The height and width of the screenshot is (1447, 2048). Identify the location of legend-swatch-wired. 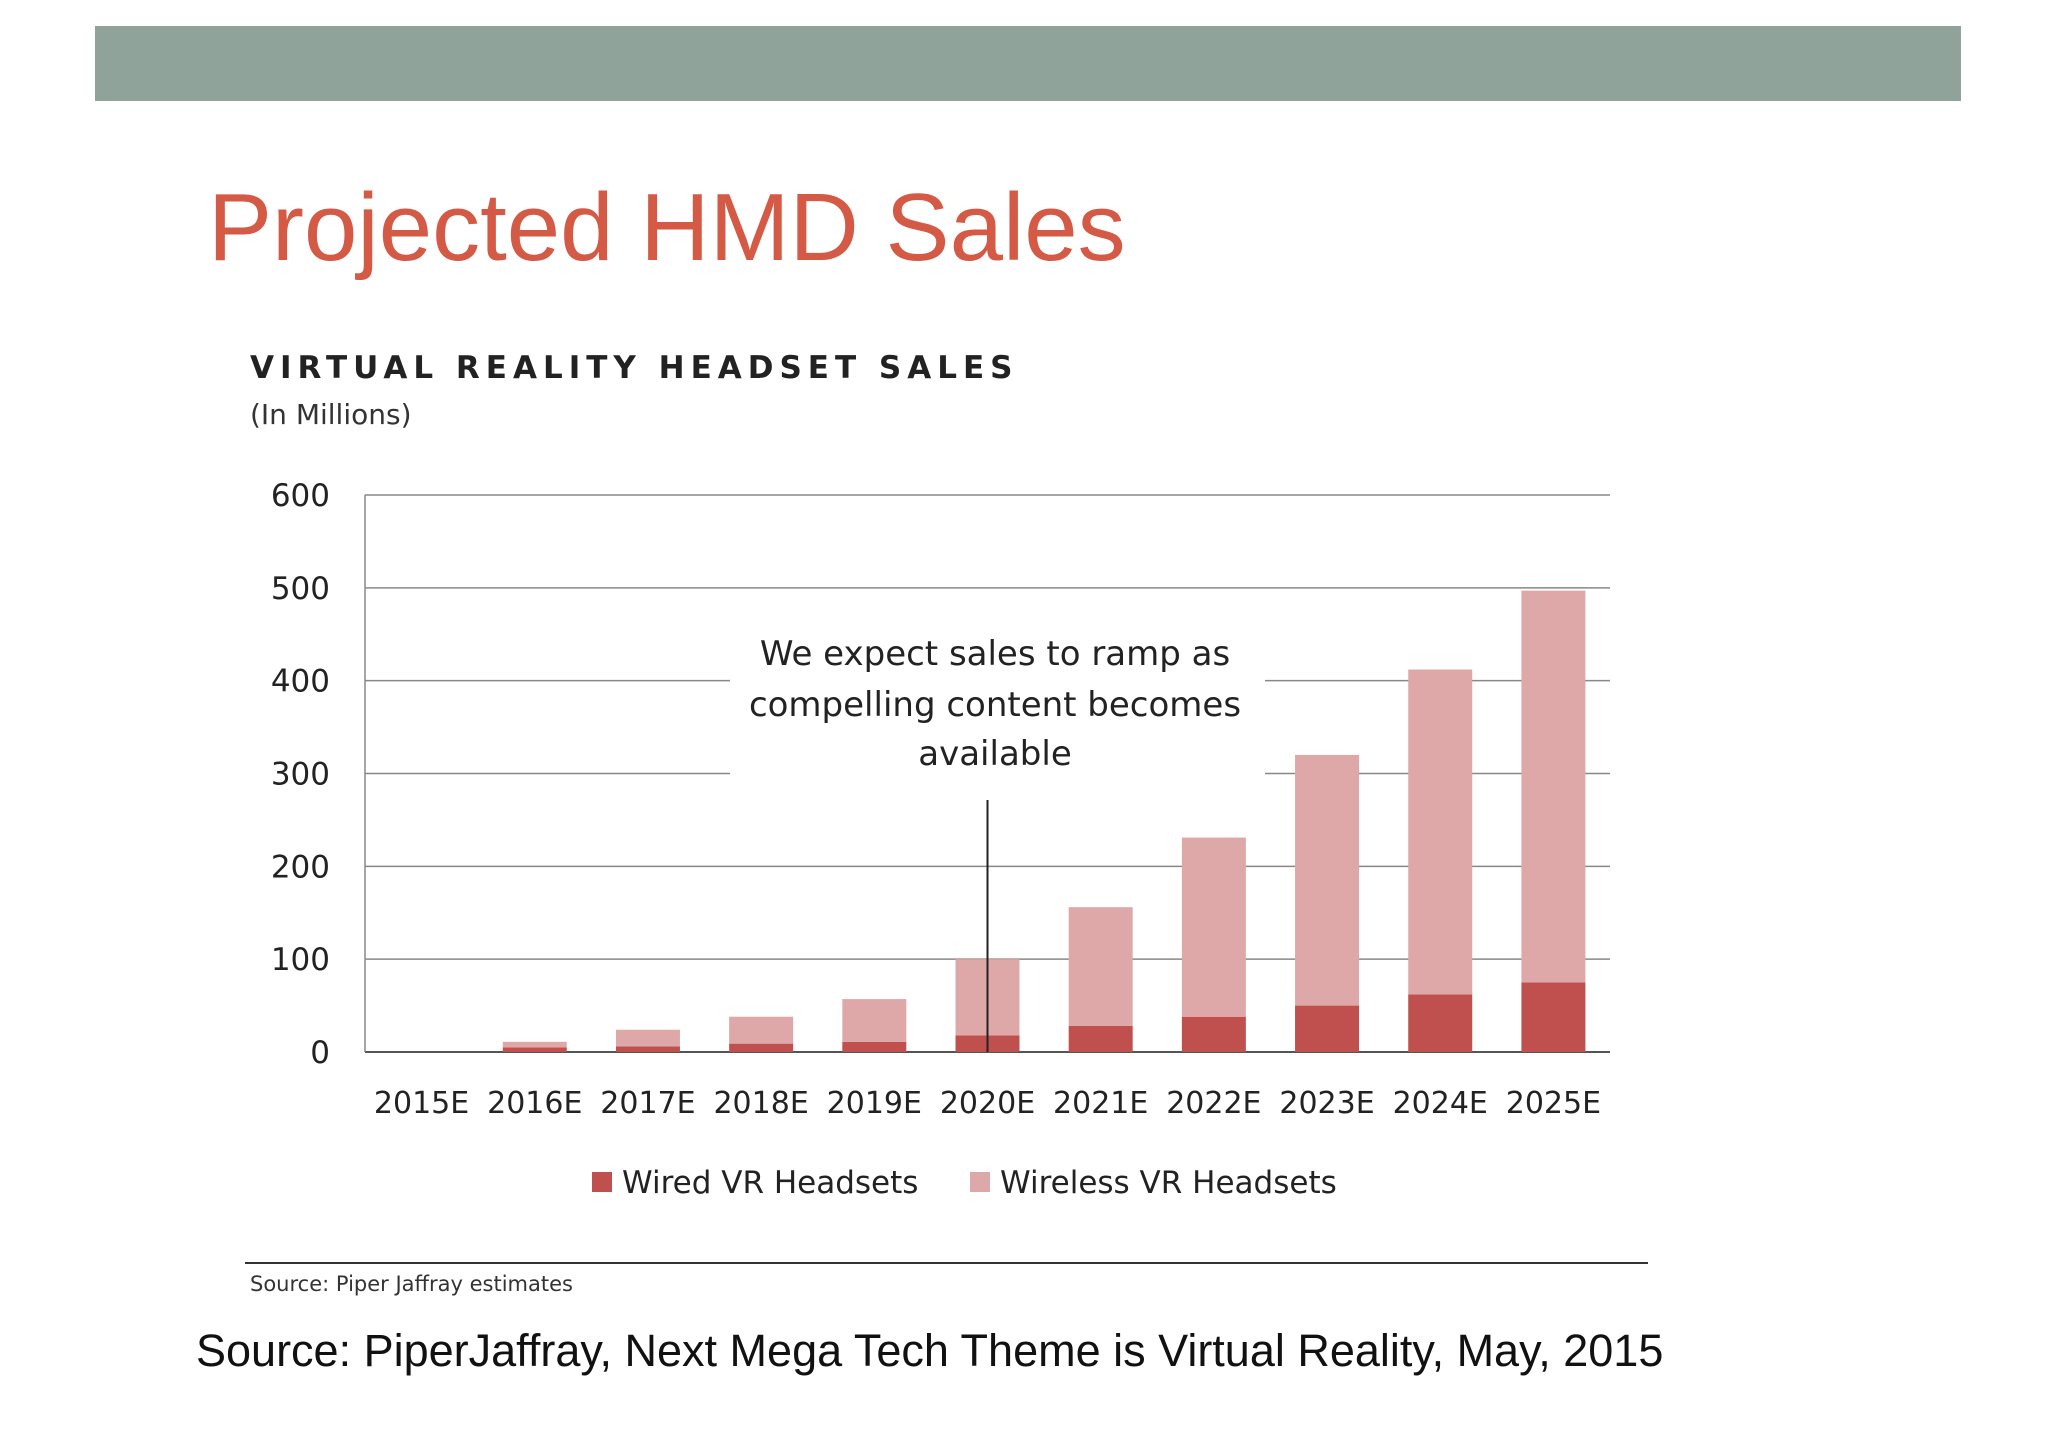
(602, 1182).